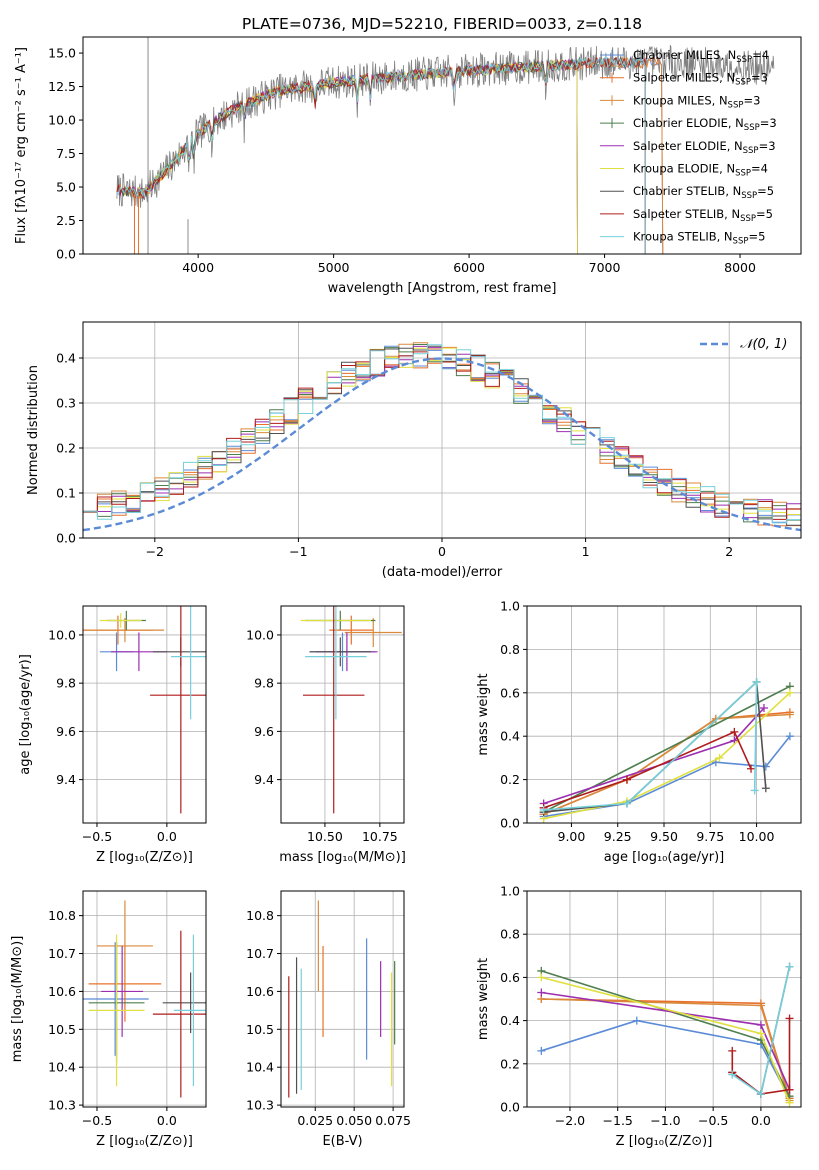 This screenshot has height=1170, width=819. I want to click on y-tick-label: 5.0, so click(66, 187).